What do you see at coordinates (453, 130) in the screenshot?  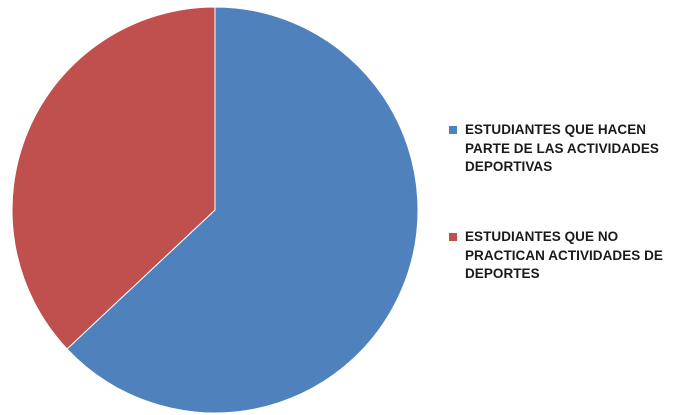 I see `legend-swatch-participants` at bounding box center [453, 130].